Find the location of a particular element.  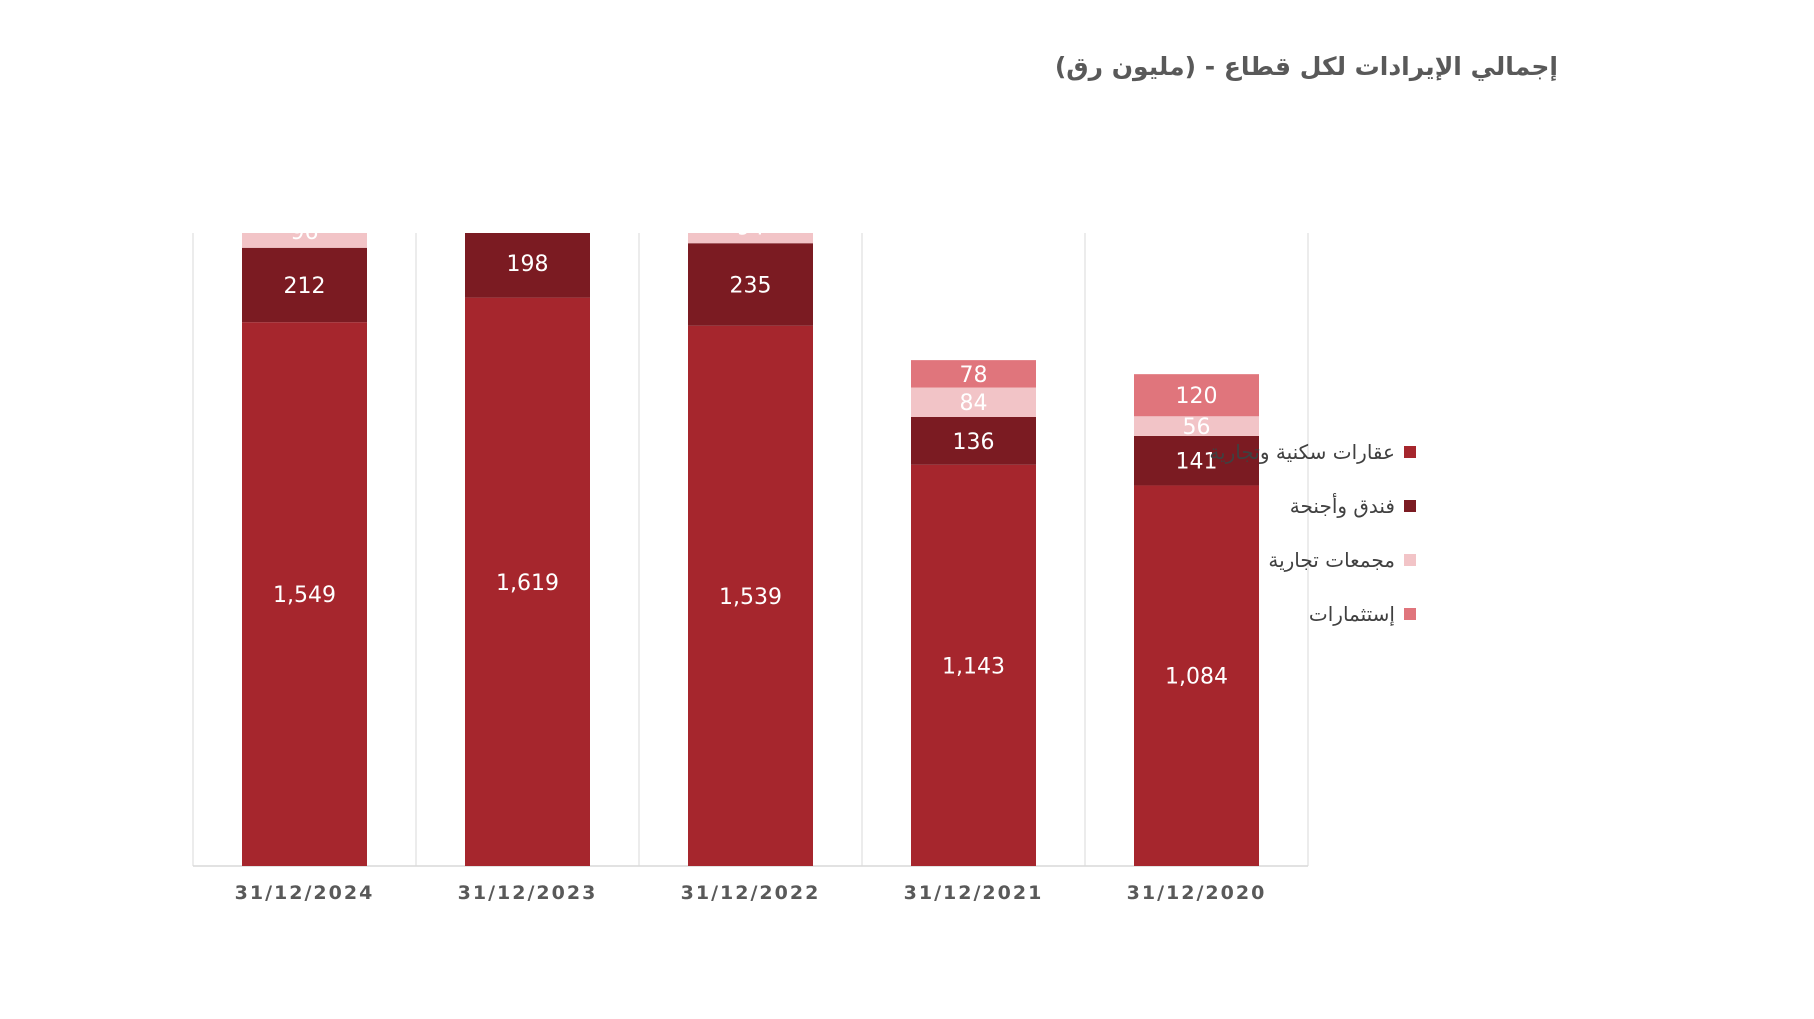

data-label: 94 is located at coordinates (751, 228).